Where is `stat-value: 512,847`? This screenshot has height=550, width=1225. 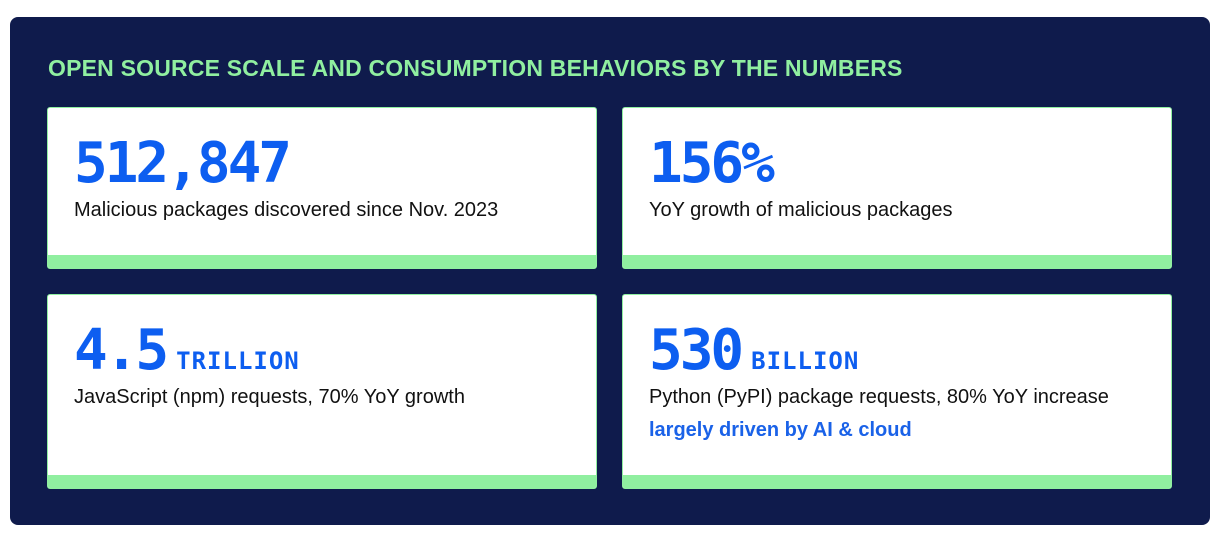 stat-value: 512,847 is located at coordinates (183, 163).